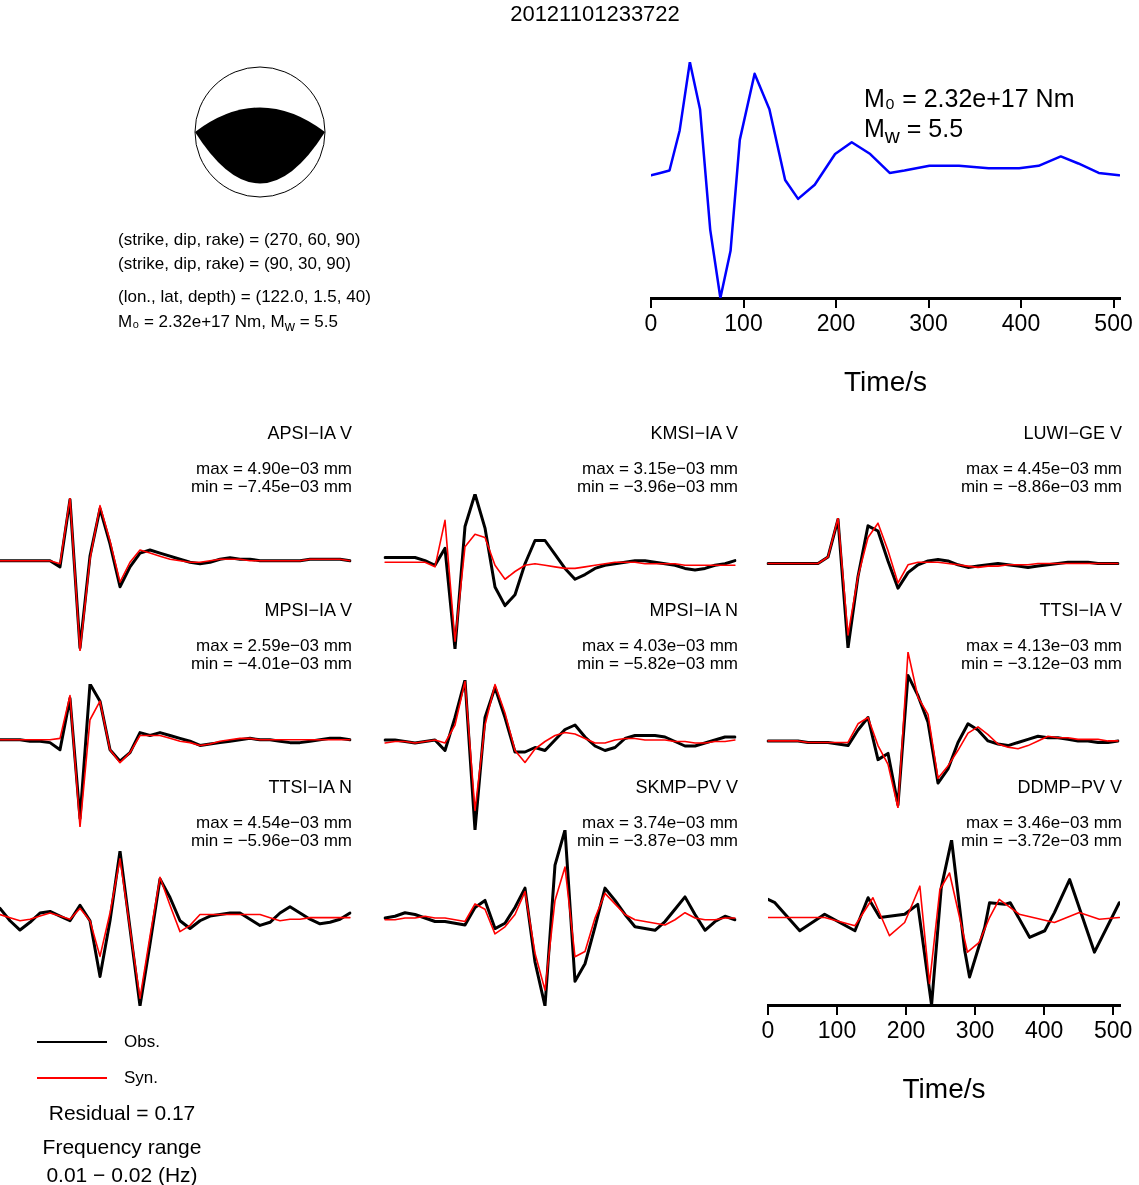 The height and width of the screenshot is (1185, 1139). Describe the element at coordinates (141, 1077) in the screenshot. I see `legend-label: Syn.` at that location.